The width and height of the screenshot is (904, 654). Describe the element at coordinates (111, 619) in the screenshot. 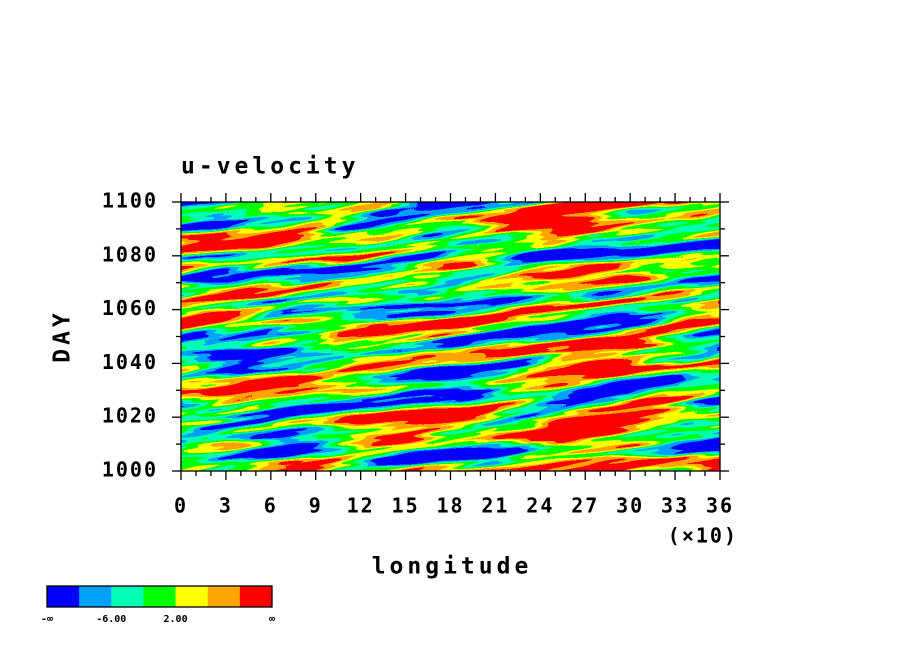

I see `colorbar-label: -6.00` at that location.